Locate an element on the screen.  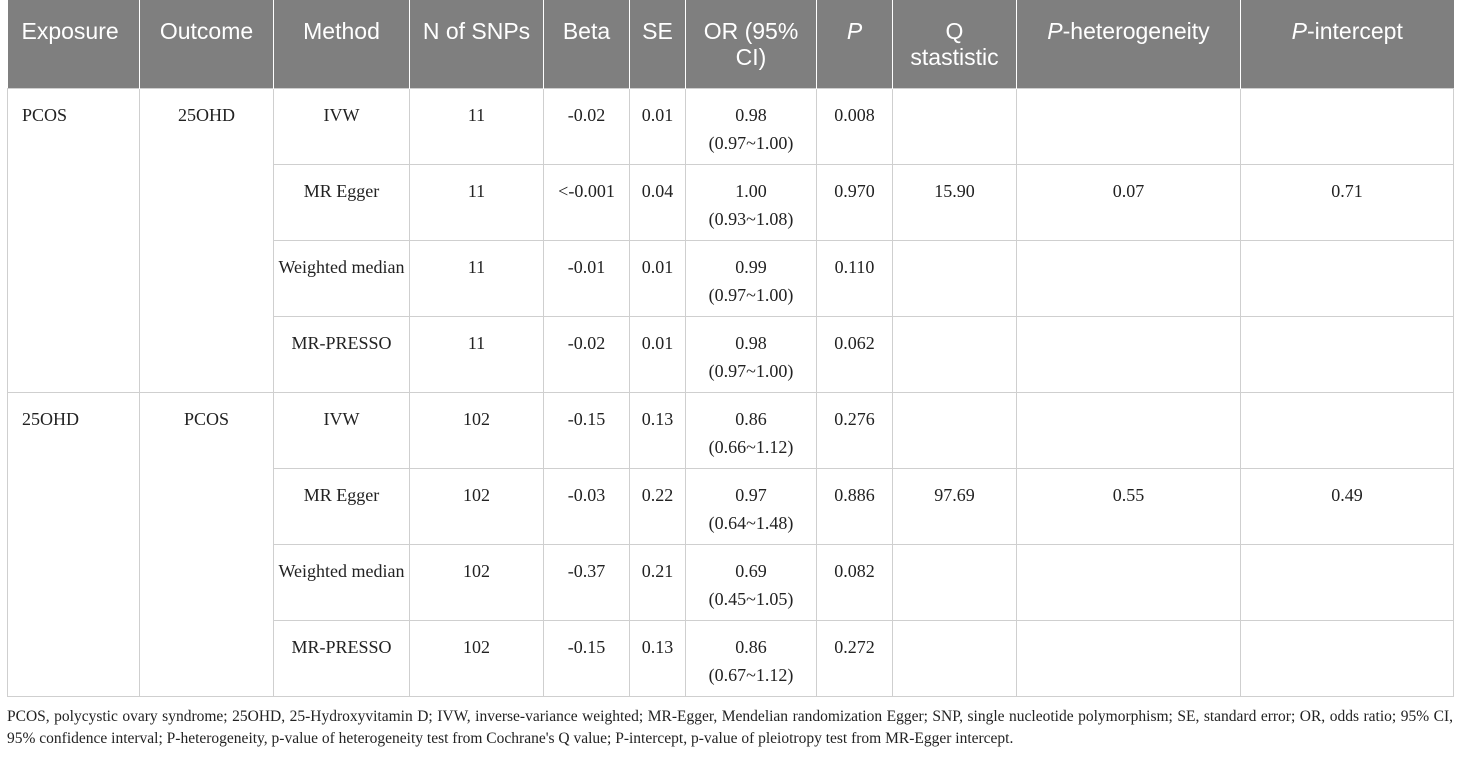
or-value: 0.97 is located at coordinates (751, 495).